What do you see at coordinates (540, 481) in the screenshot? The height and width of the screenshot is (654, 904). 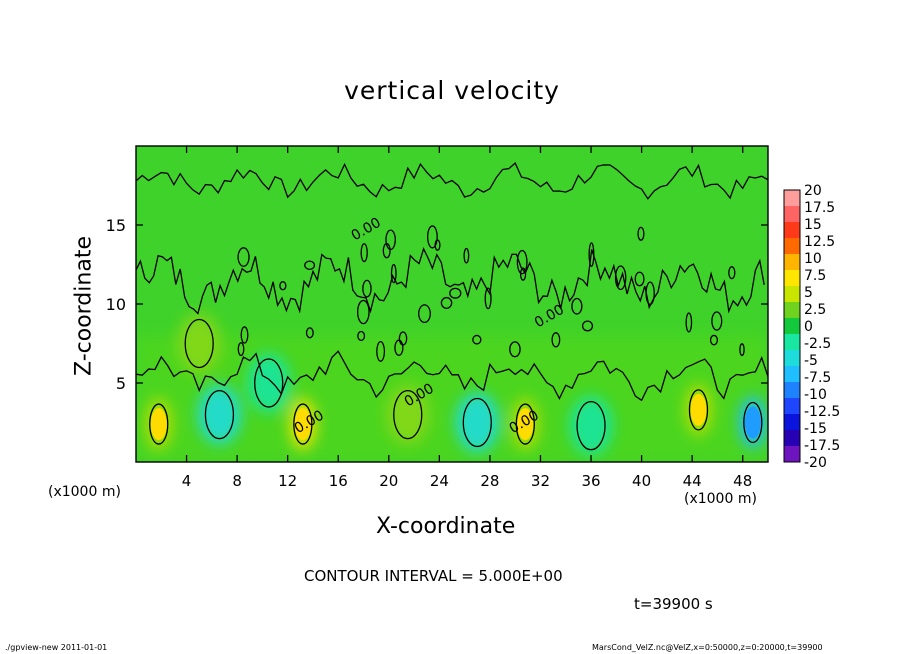 I see `x-tick-label: 32` at bounding box center [540, 481].